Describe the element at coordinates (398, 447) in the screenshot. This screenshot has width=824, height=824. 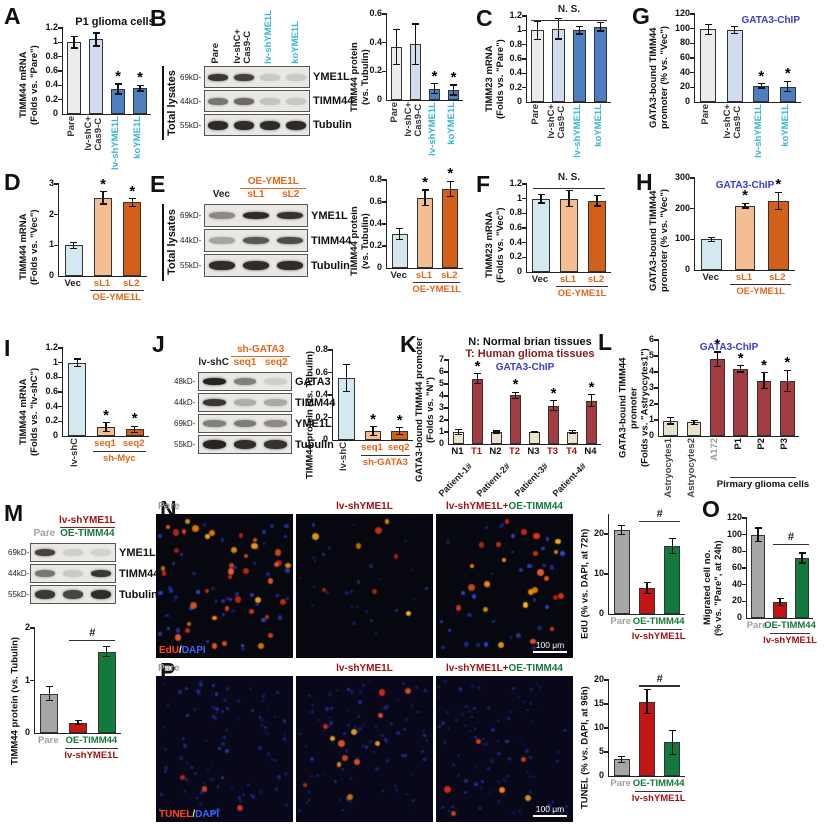
I see `x-label: seq2` at that location.